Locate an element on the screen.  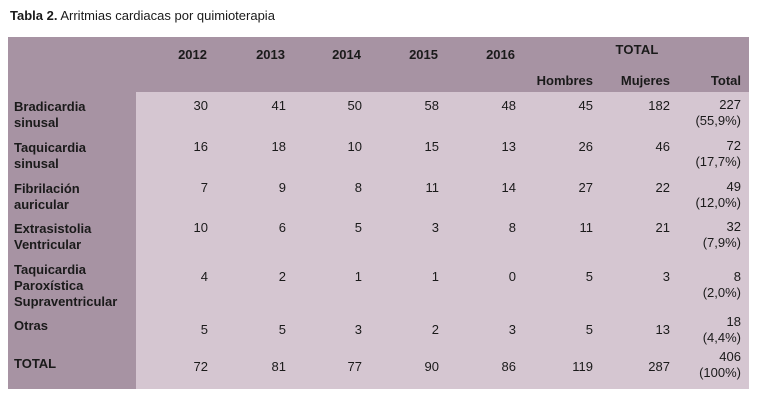
row-label-line: Ventricular is located at coordinates (48, 244).